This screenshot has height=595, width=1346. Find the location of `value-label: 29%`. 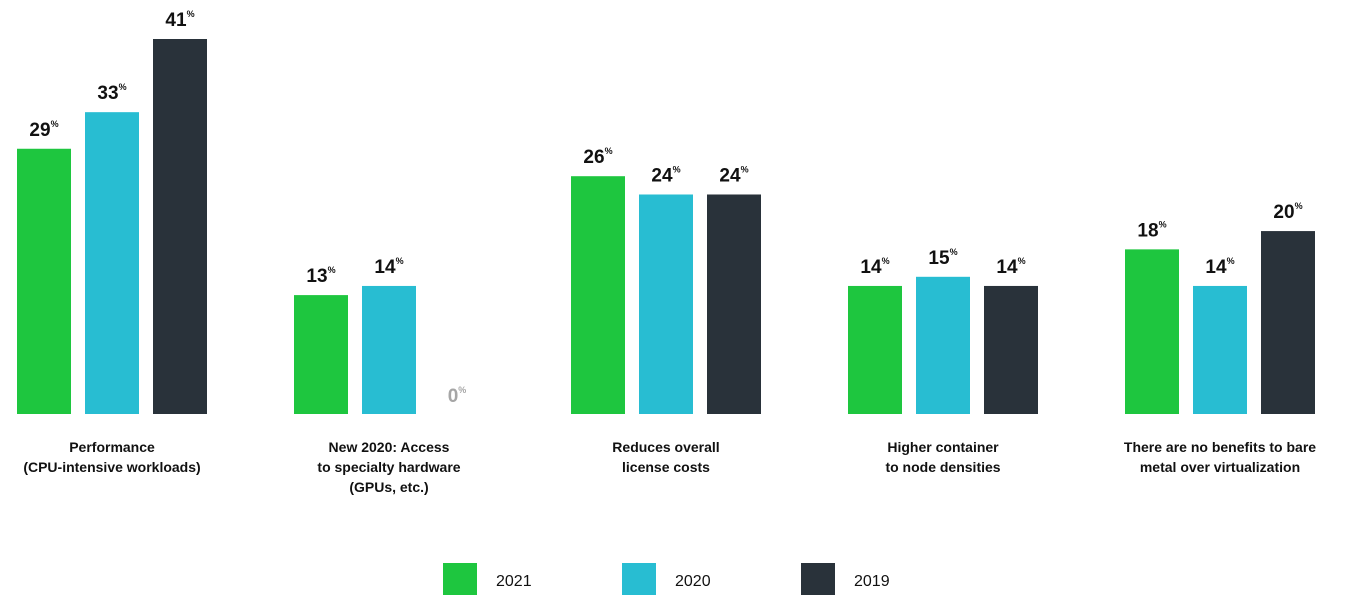

value-label: 29% is located at coordinates (43, 130).